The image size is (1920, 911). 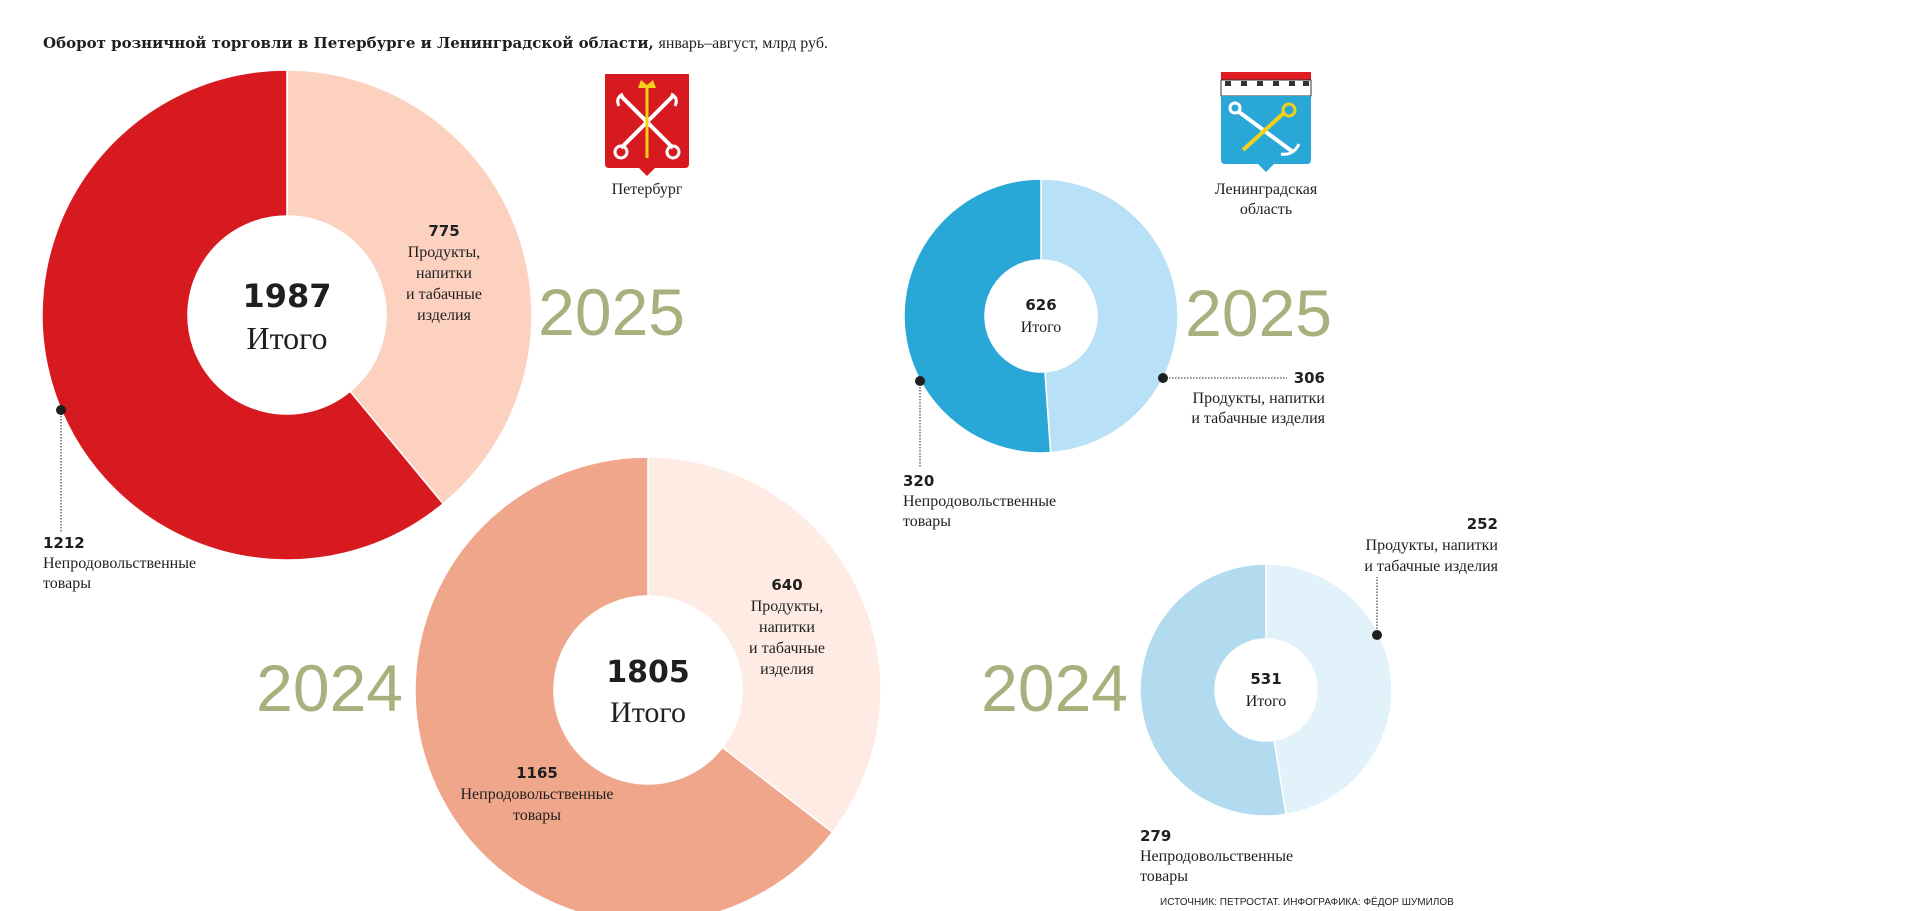 I want to click on spb-region-name: Петербург, so click(x=647, y=189).